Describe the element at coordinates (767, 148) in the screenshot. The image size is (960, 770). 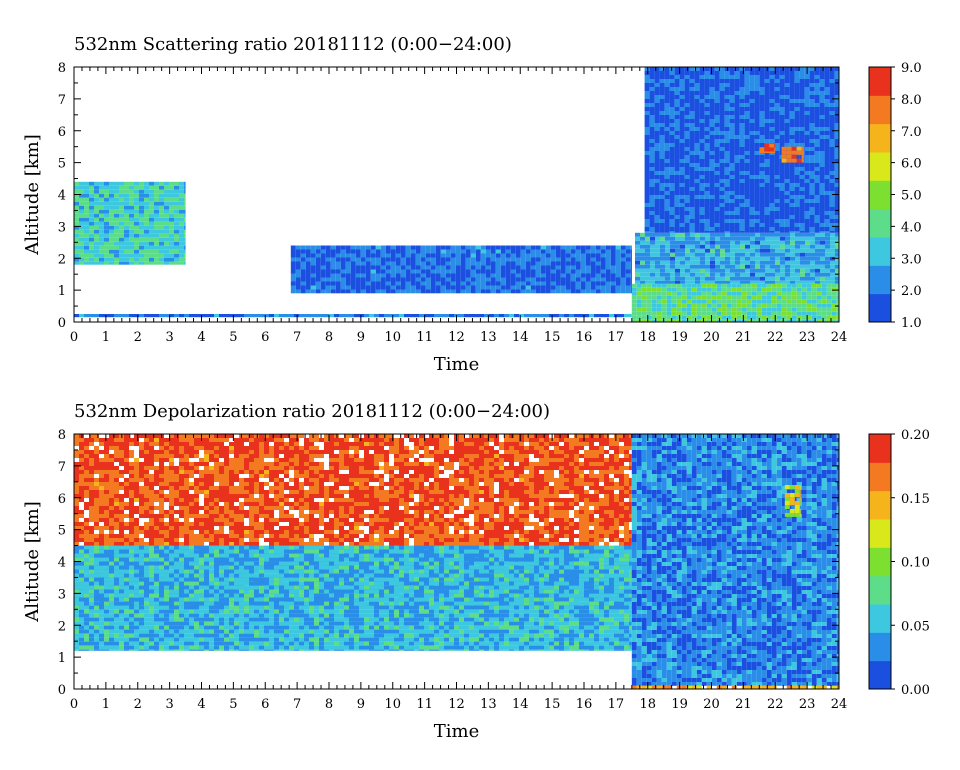
I see `data-feature-cloud-at-21-8h` at that location.